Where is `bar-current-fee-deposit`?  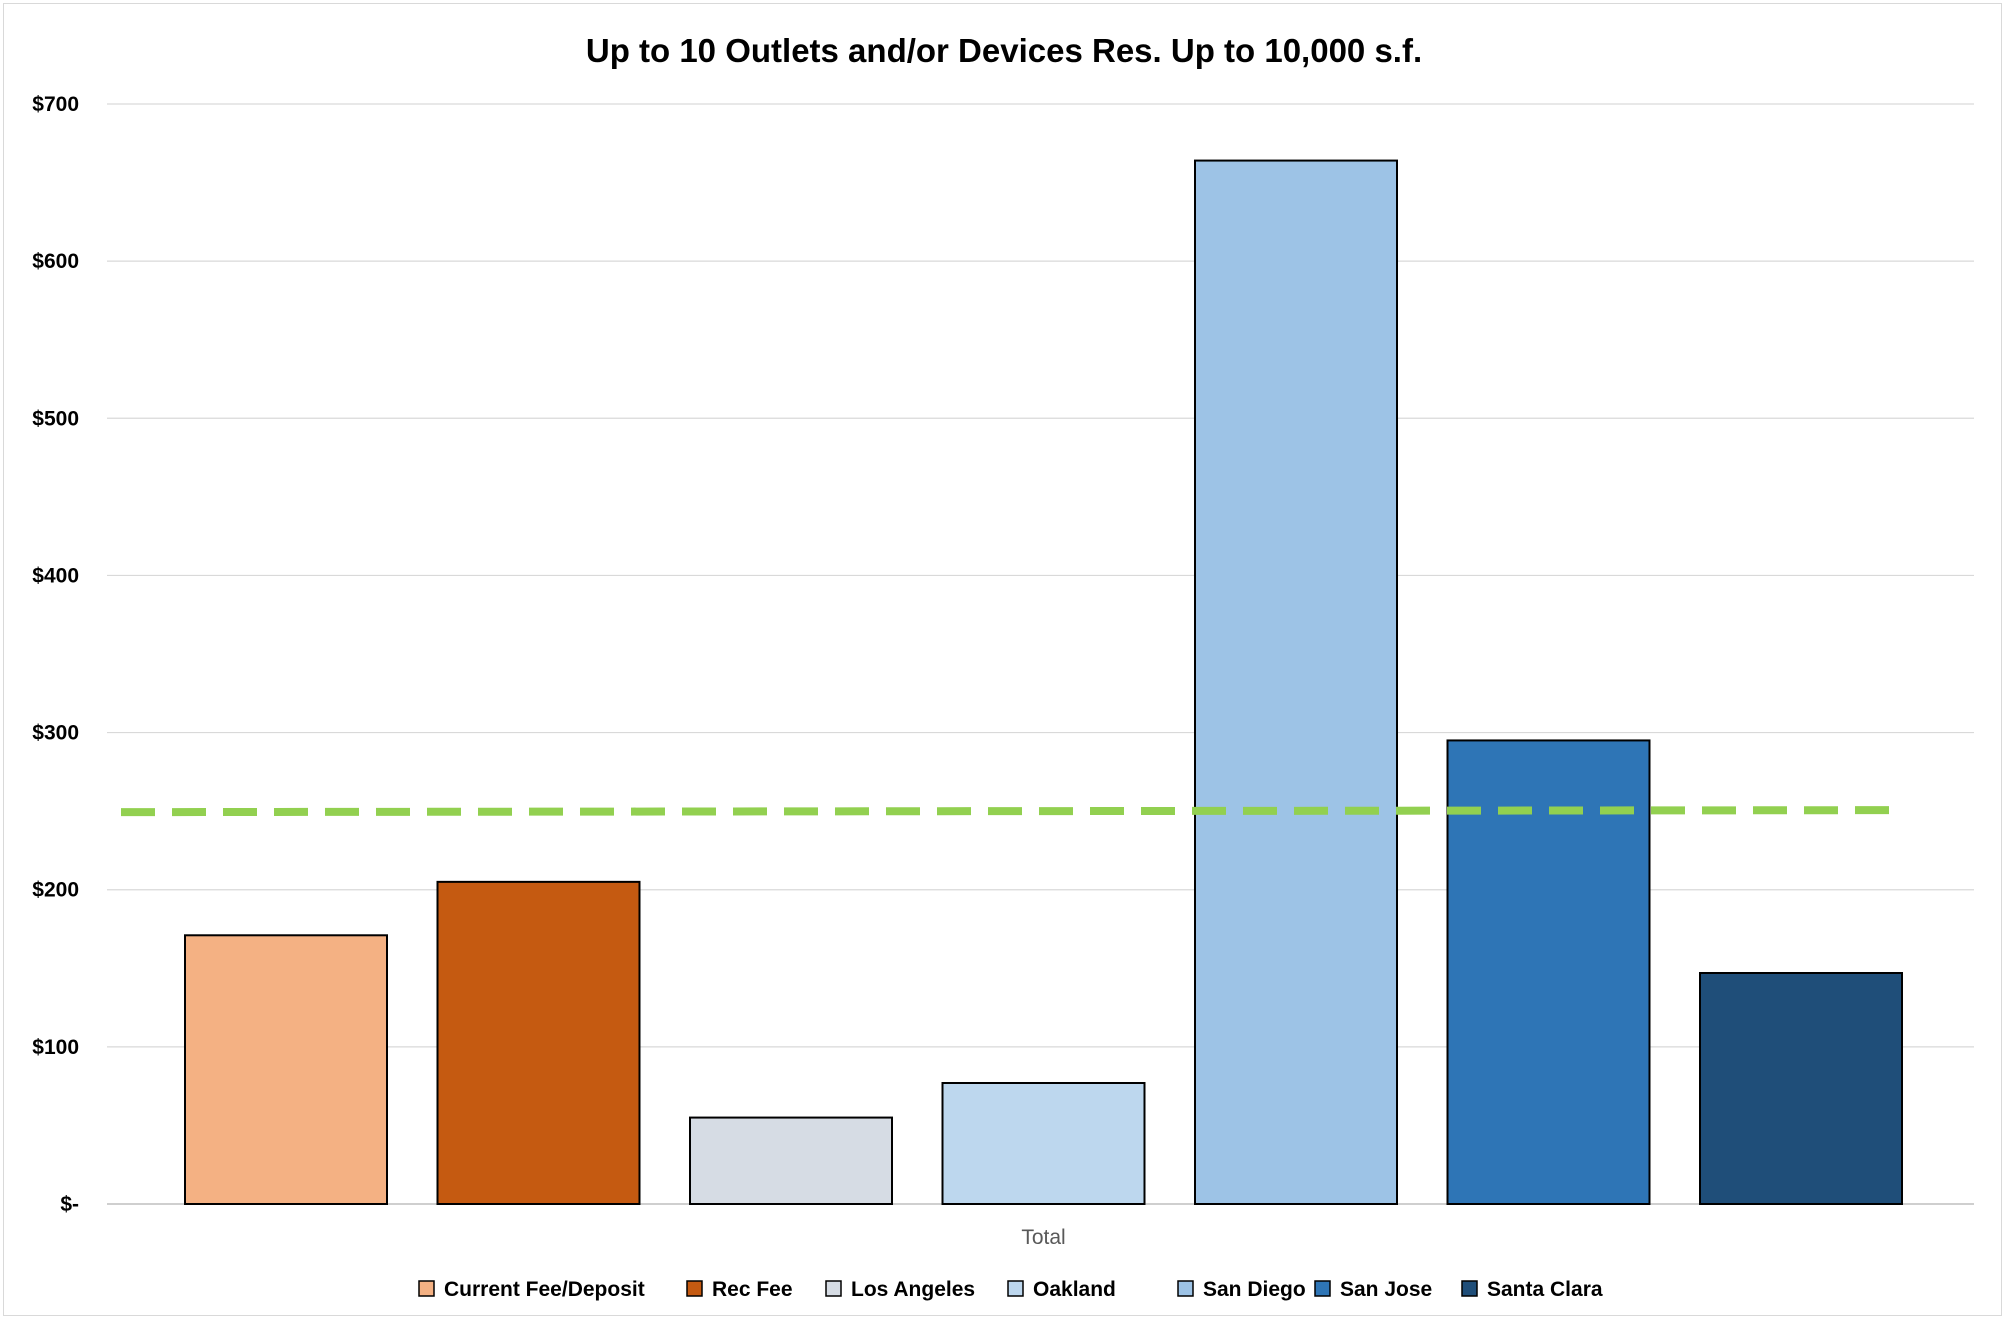 bar-current-fee-deposit is located at coordinates (286, 1069).